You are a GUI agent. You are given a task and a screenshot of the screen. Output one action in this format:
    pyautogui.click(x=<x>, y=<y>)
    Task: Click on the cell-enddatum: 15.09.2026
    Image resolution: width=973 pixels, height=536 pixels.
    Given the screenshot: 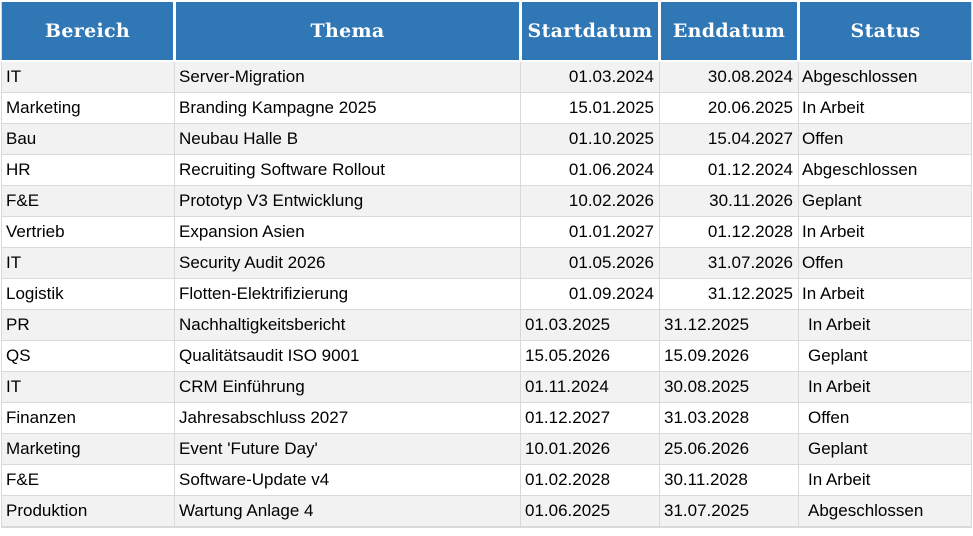 What is the action you would take?
    pyautogui.click(x=729, y=356)
    